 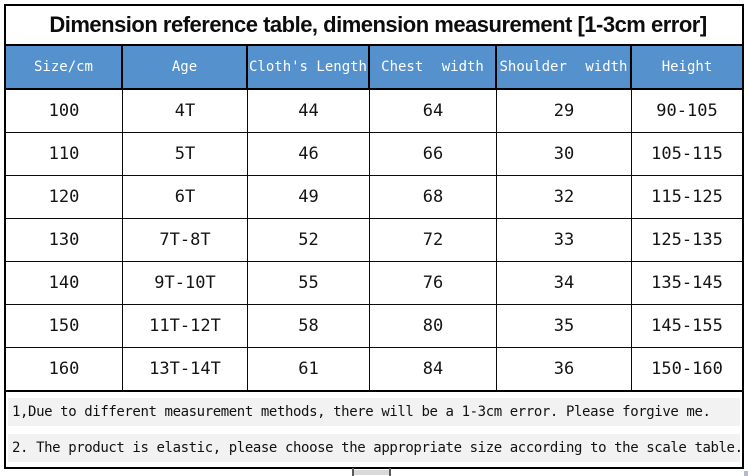 I want to click on column-header-height: Height, so click(x=687, y=67).